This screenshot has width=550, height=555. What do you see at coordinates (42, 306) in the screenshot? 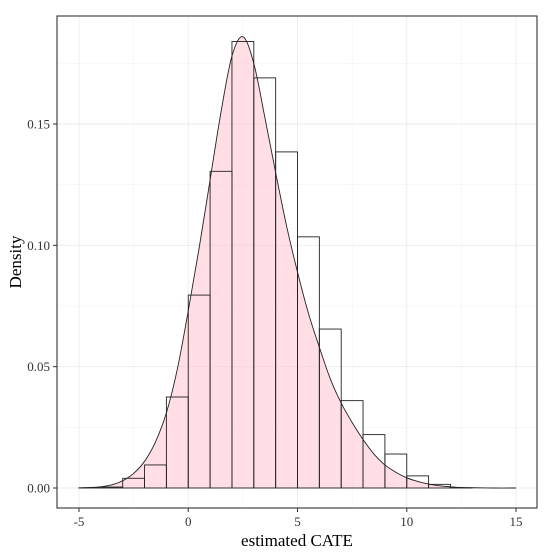
I see `y-axis: 0.00 0.05 0.10 0.15` at bounding box center [42, 306].